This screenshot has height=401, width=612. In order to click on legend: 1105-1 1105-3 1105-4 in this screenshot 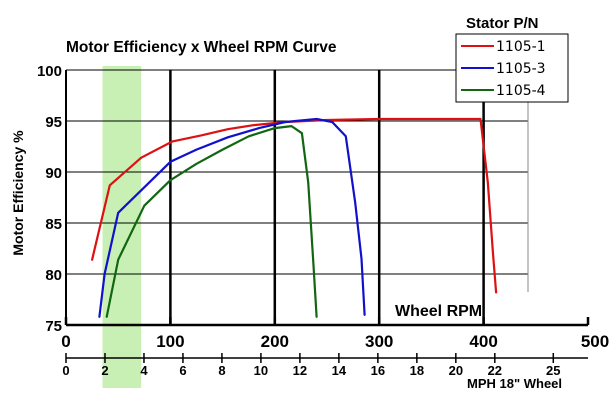, I will do `click(512, 68)`.